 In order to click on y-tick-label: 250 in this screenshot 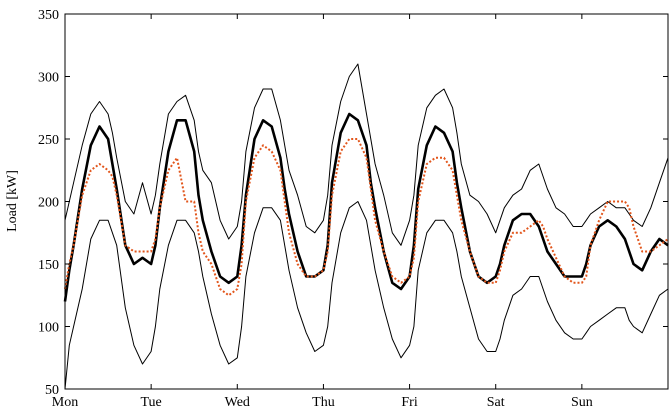, I will do `click(48, 140)`.